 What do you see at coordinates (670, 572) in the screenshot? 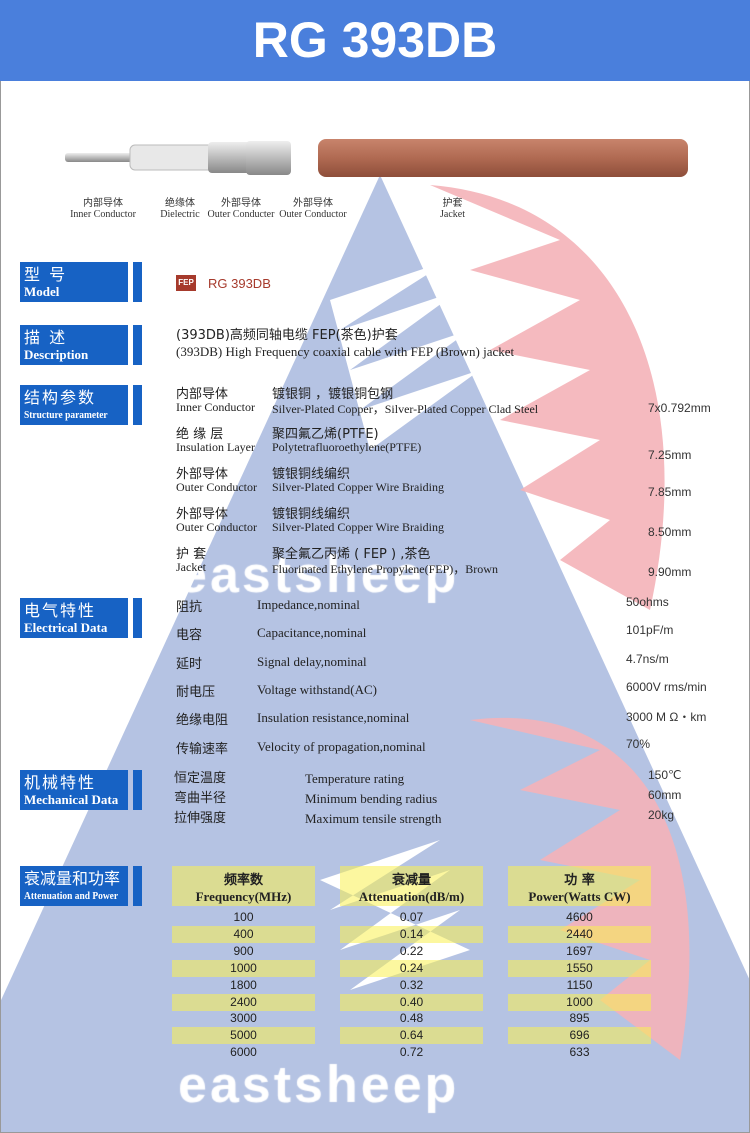
I see `structure-value: 9.90mm` at bounding box center [670, 572].